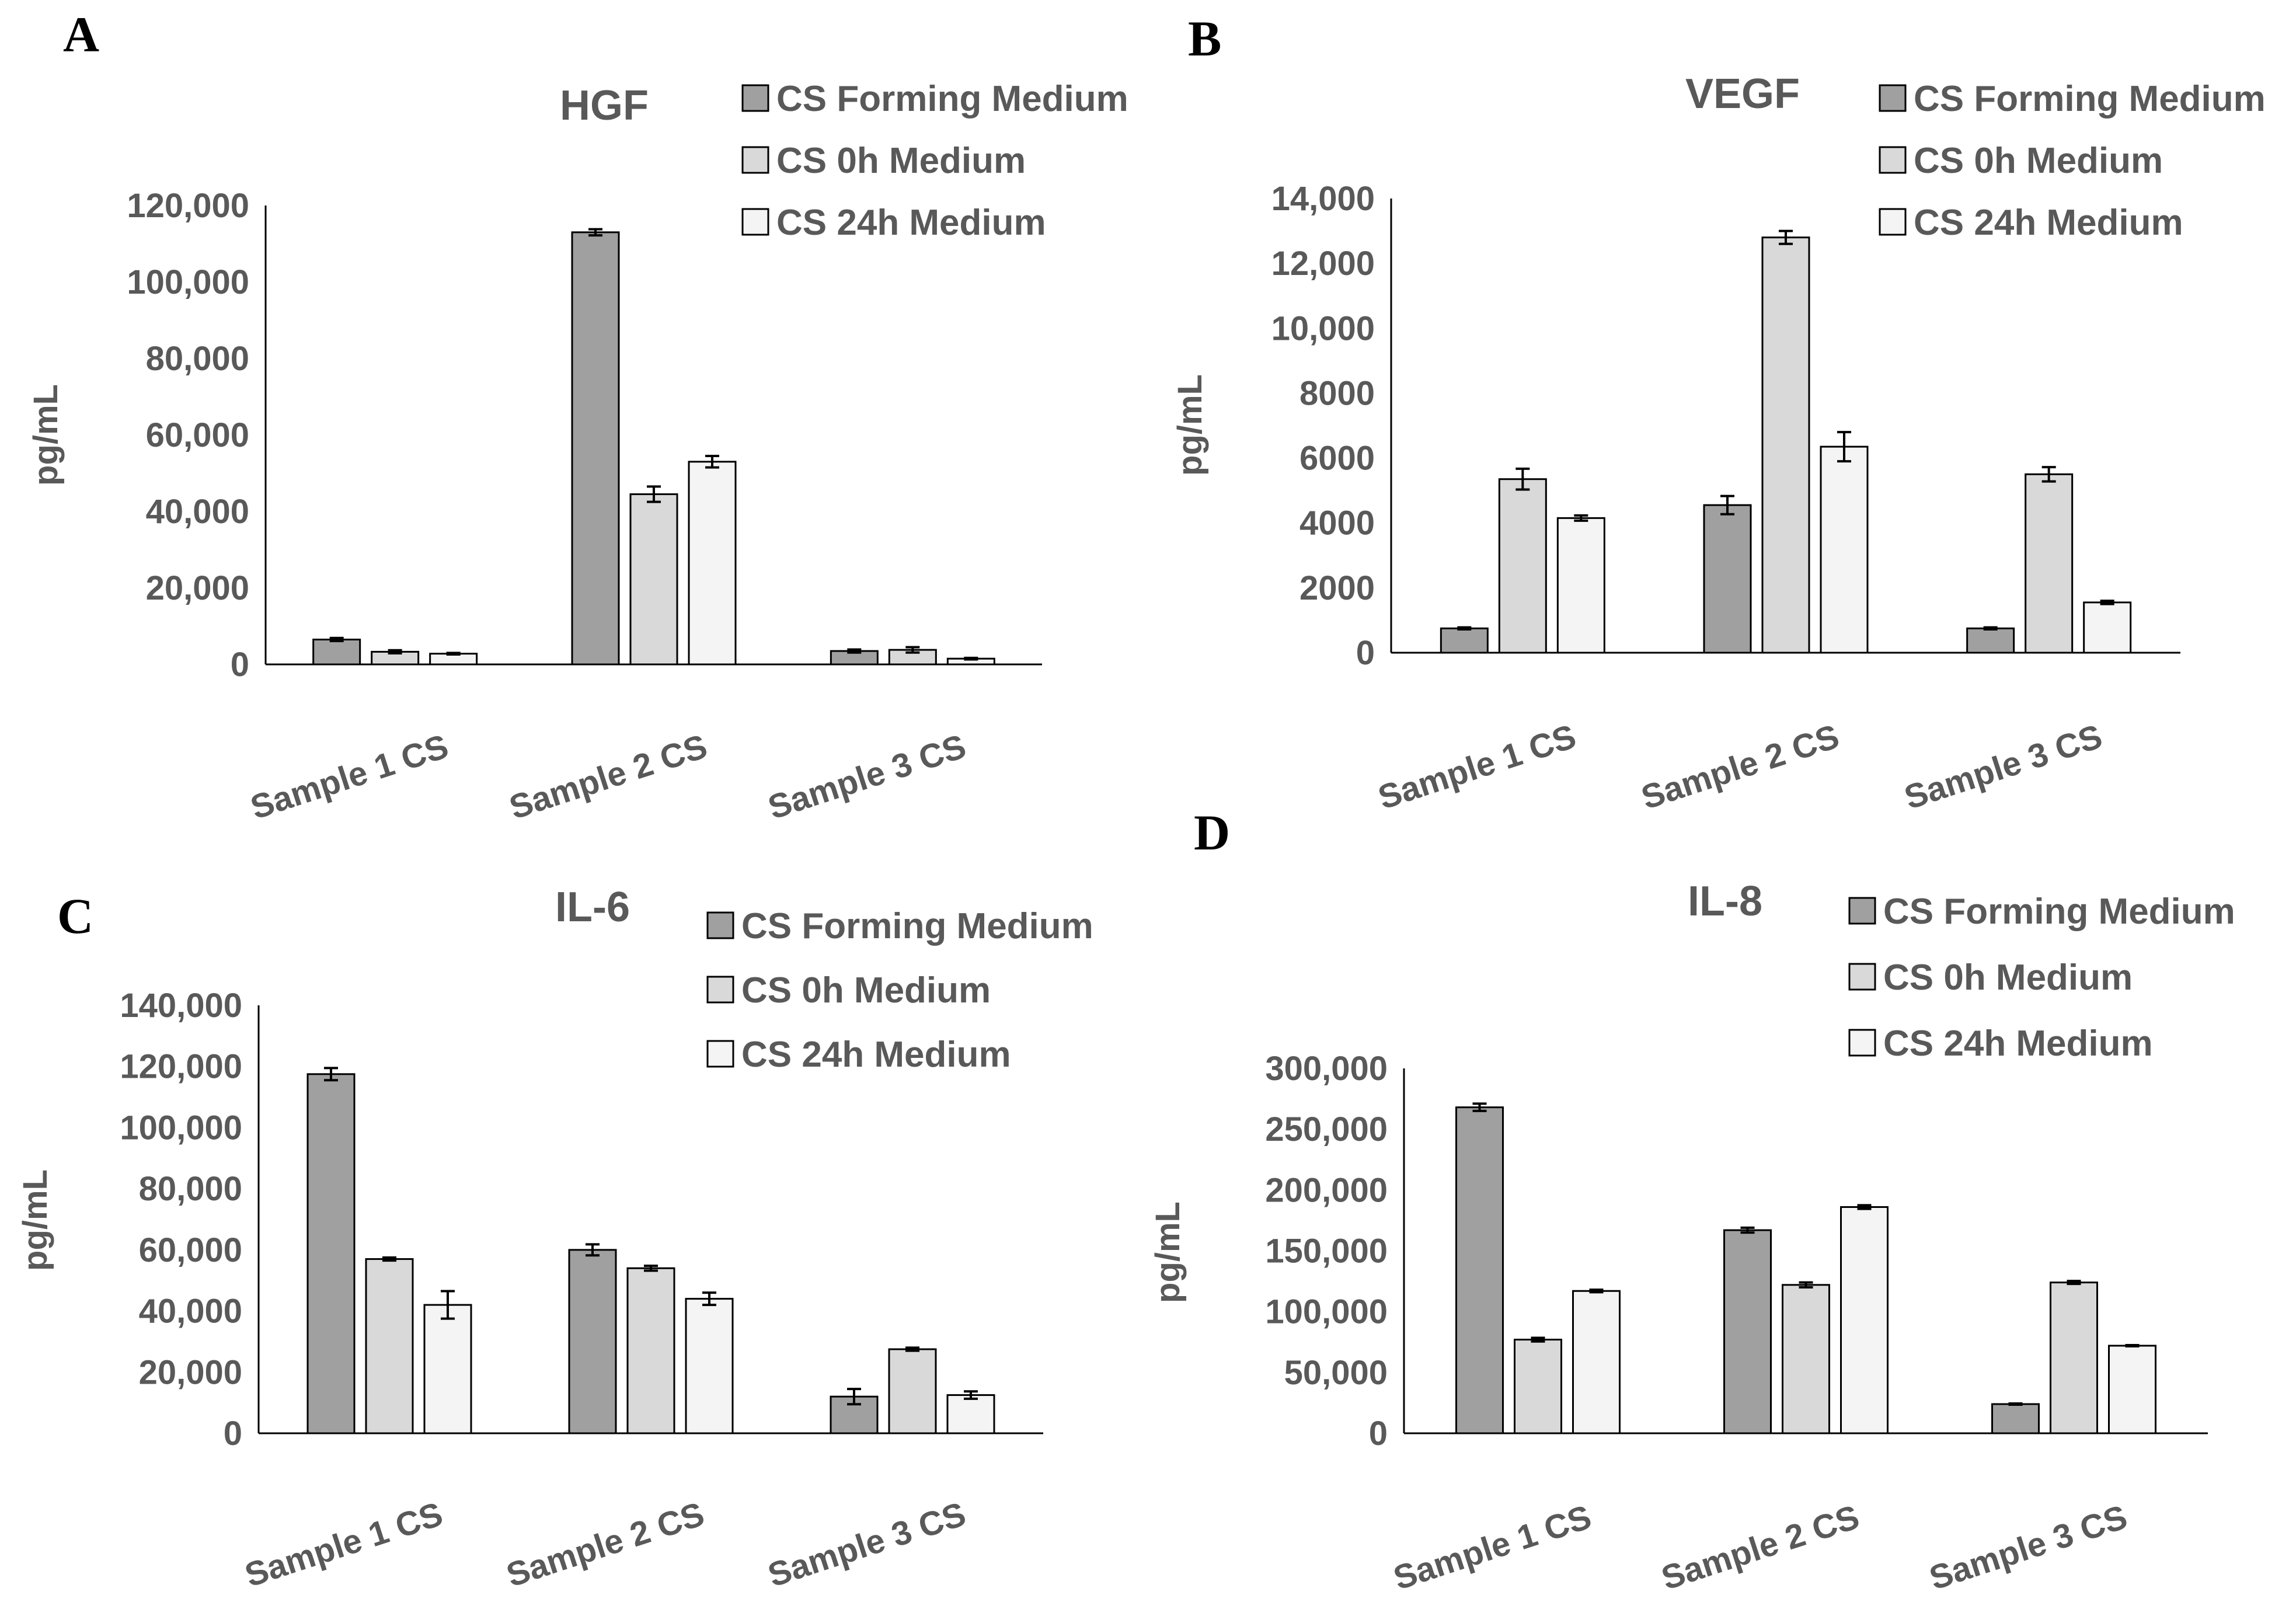 Image resolution: width=2296 pixels, height=1602 pixels. Describe the element at coordinates (81, 34) in the screenshot. I see `panel-letter: A` at that location.